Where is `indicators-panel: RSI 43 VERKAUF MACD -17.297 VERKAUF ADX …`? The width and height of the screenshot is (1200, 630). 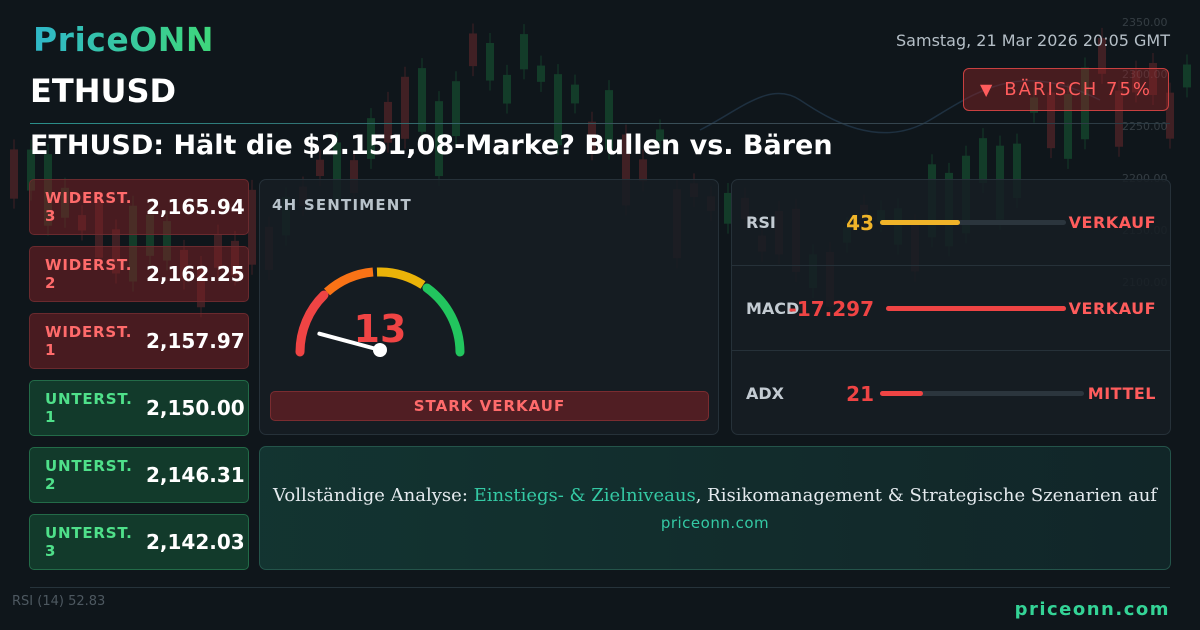 indicators-panel: RSI 43 VERKAUF MACD -17.297 VERKAUF ADX … is located at coordinates (951, 307).